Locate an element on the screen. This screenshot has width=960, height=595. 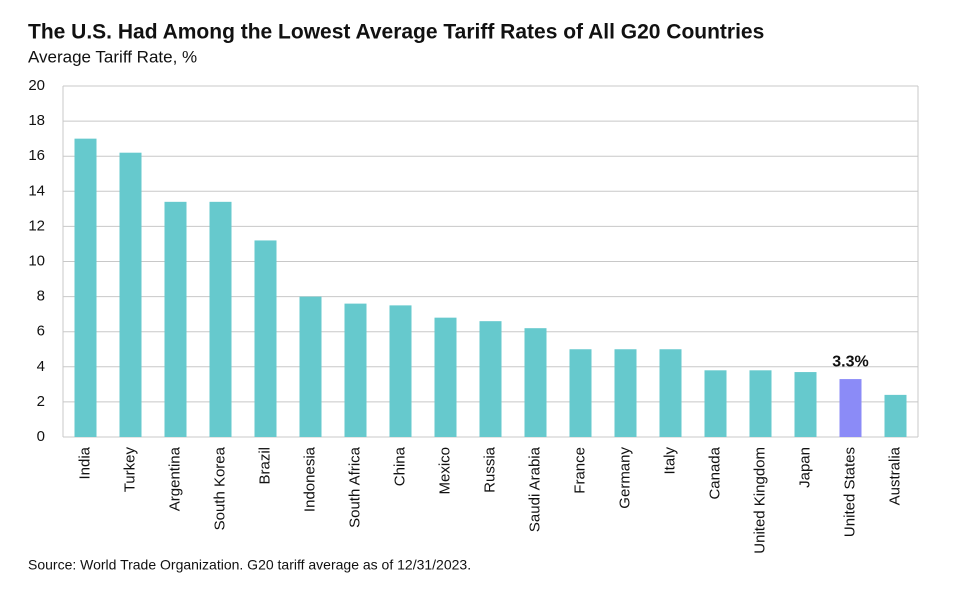
x-tick-label: South Korea is located at coordinates (219, 488).